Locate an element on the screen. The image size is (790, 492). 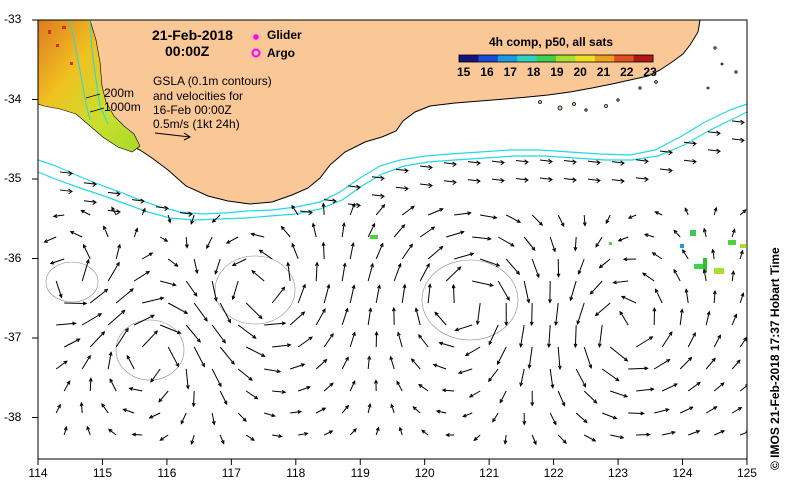
argo-marker-icon is located at coordinates (256, 53).